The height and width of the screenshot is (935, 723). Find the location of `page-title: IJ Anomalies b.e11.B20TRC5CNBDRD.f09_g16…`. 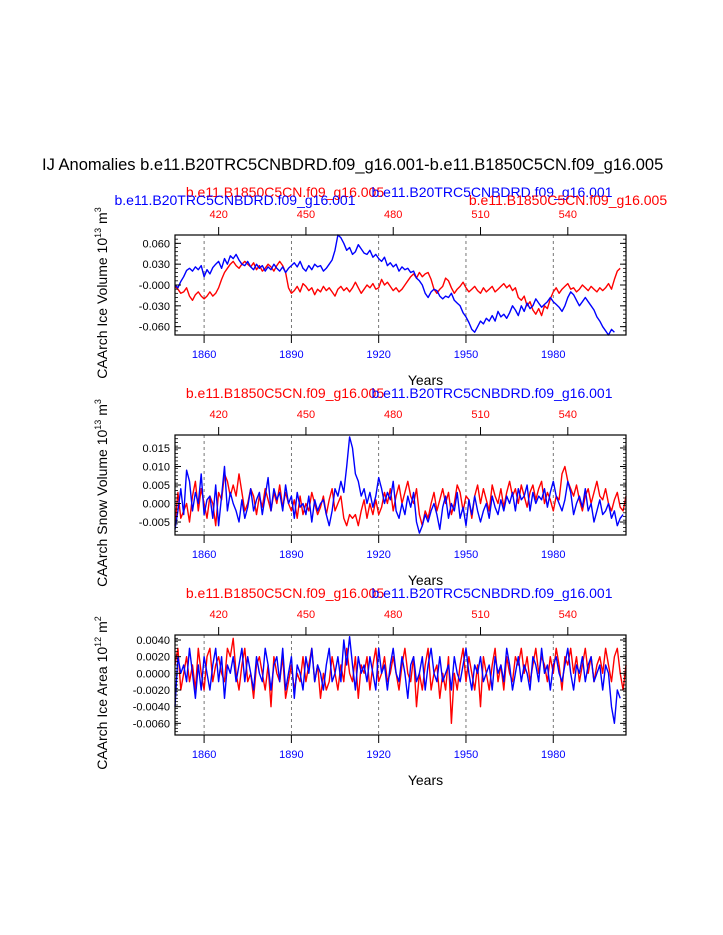

page-title: IJ Anomalies b.e11.B20TRC5CNBDRD.f09_g16… is located at coordinates (353, 165).